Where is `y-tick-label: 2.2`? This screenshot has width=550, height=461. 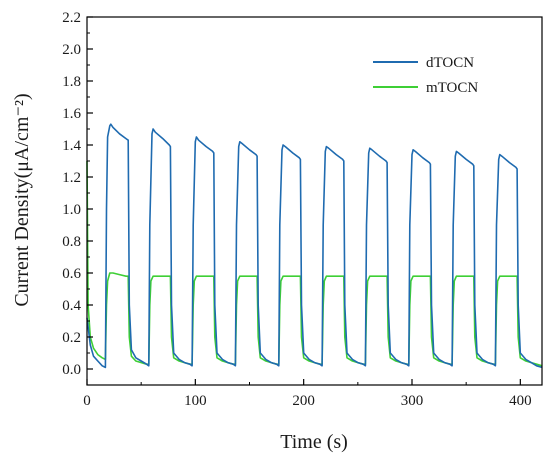 y-tick-label: 2.2 is located at coordinates (71, 18).